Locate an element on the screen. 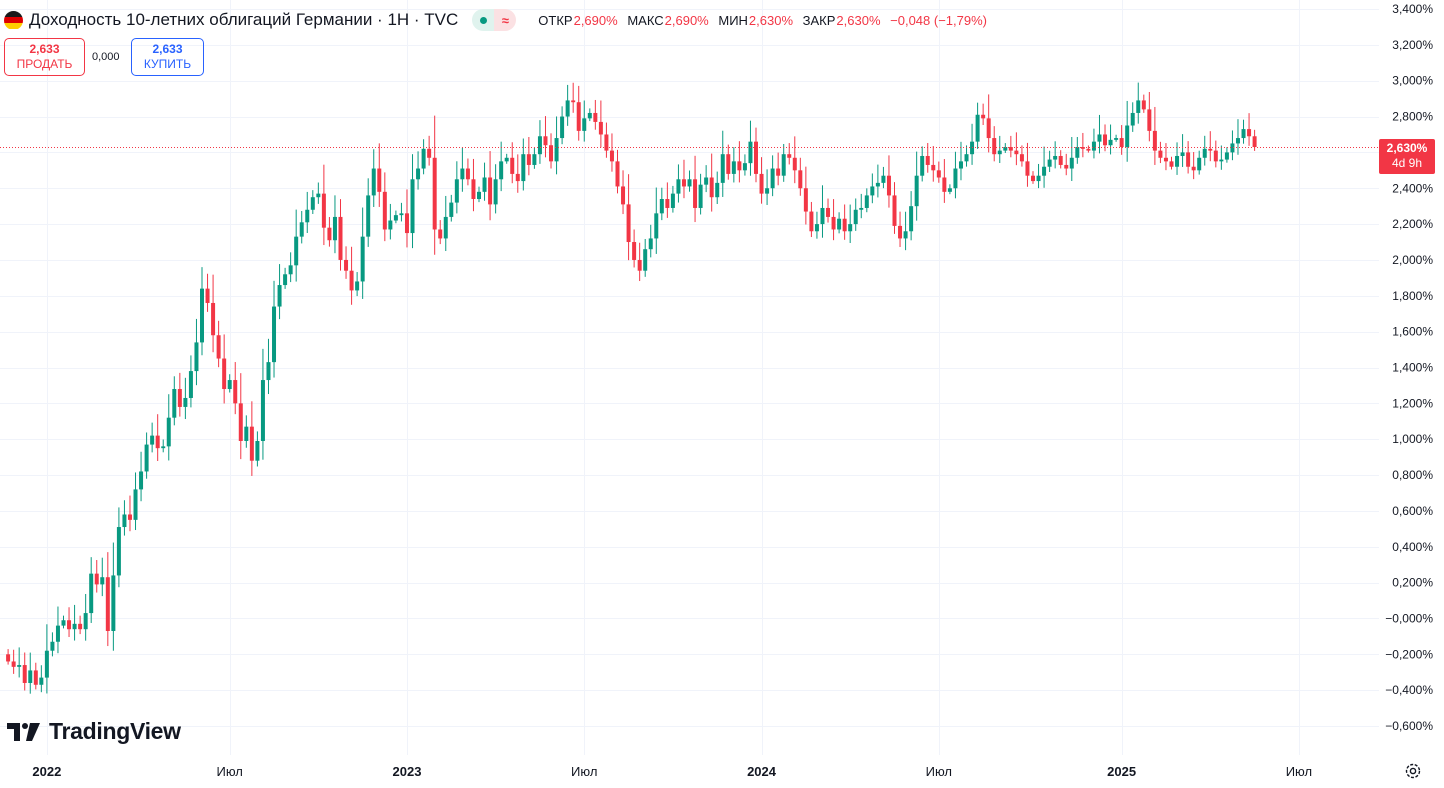 Image resolution: width=1444 pixels, height=788 pixels. change-value: −0,048 (−1,79%) is located at coordinates (938, 20).